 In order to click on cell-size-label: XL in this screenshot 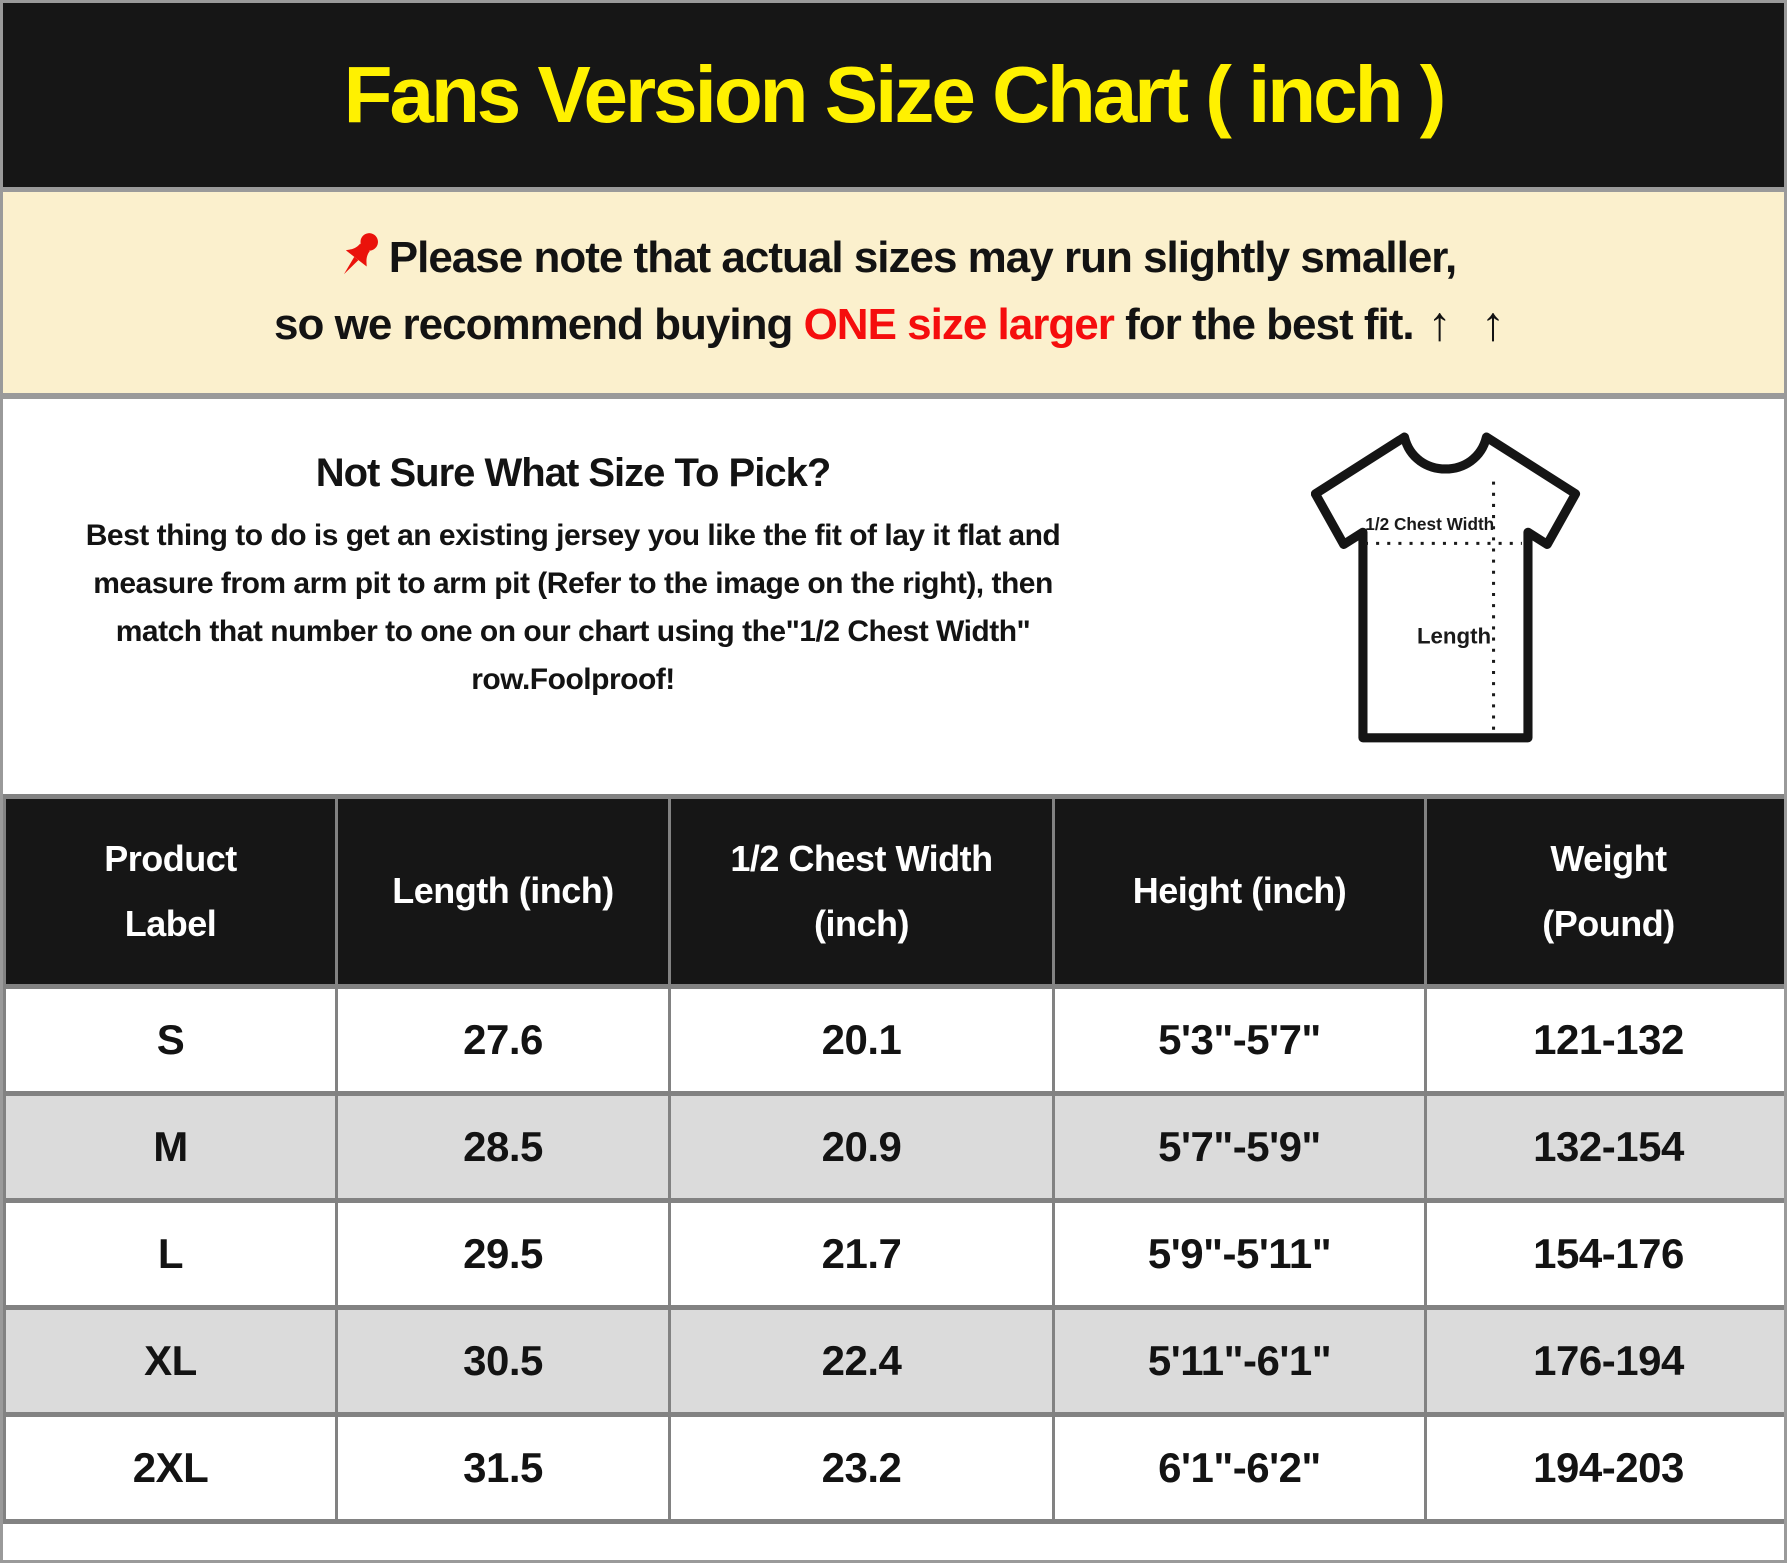, I will do `click(170, 1361)`.